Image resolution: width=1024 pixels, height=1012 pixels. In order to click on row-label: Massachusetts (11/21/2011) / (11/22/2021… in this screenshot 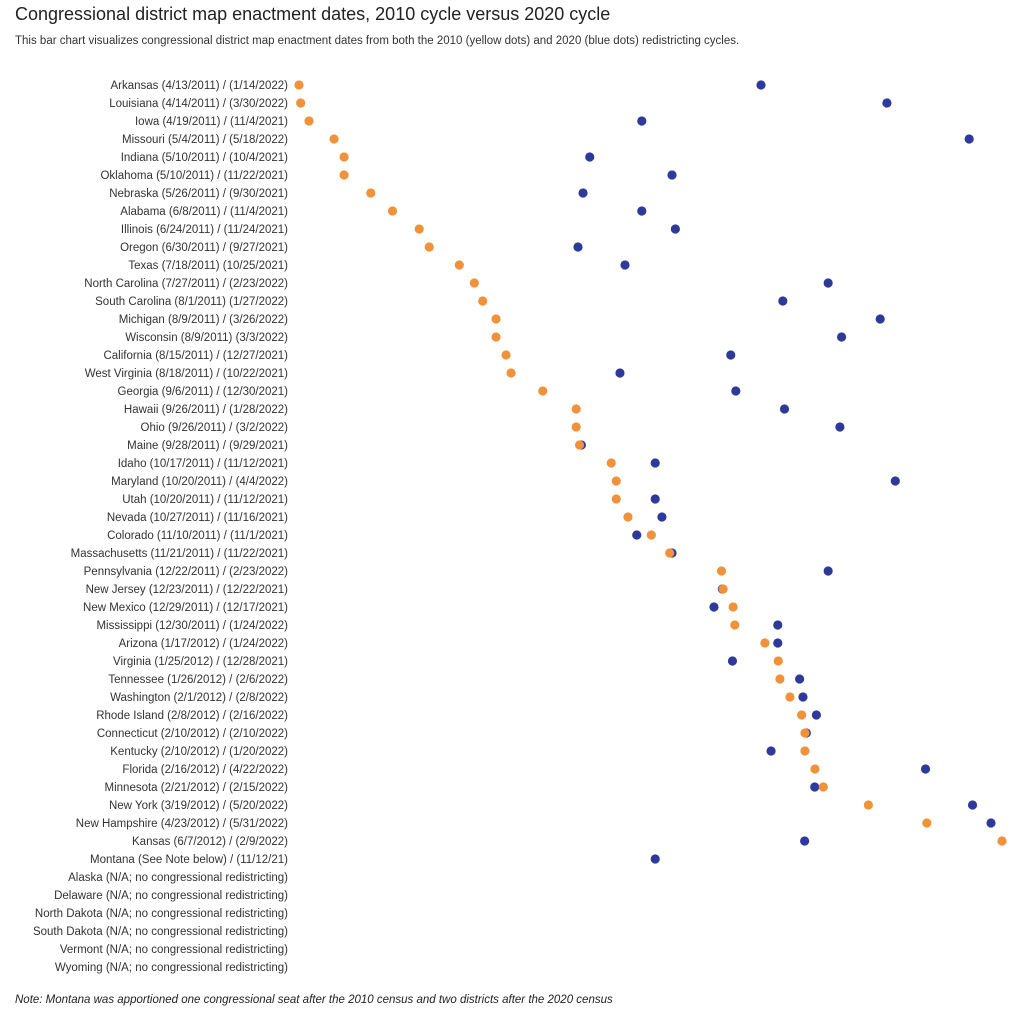, I will do `click(180, 554)`.